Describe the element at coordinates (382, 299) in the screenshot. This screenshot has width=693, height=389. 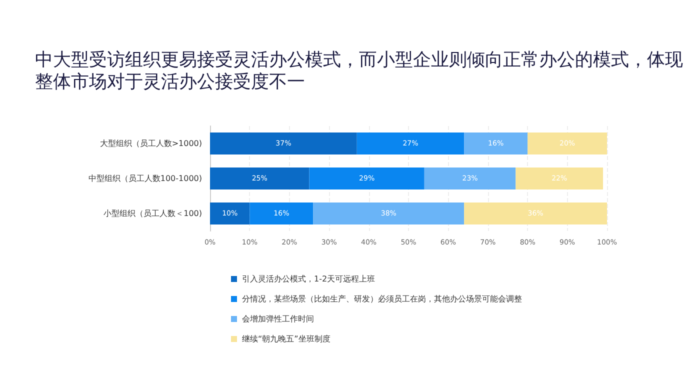
I see `legend-label: 分情况，某些场景（比如生产、研发）必须员工在岗，其他办公场景可能会调整` at that location.